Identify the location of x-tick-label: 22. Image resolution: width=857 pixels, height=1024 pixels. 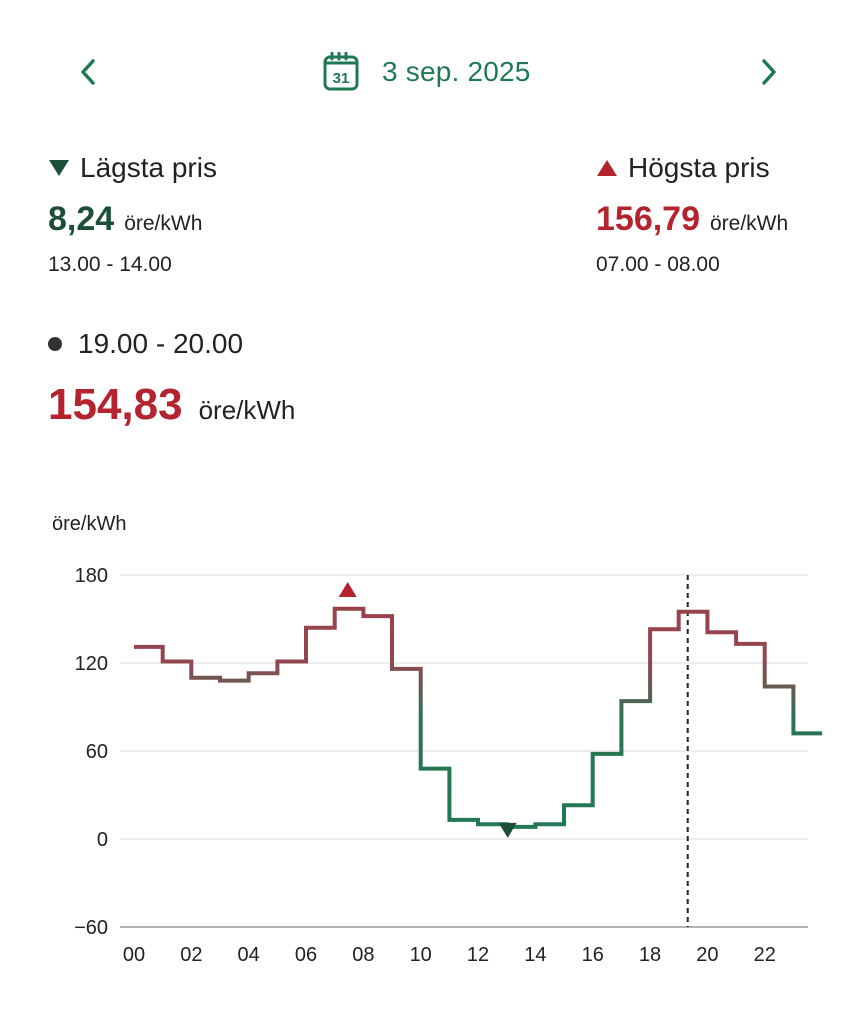
(765, 955).